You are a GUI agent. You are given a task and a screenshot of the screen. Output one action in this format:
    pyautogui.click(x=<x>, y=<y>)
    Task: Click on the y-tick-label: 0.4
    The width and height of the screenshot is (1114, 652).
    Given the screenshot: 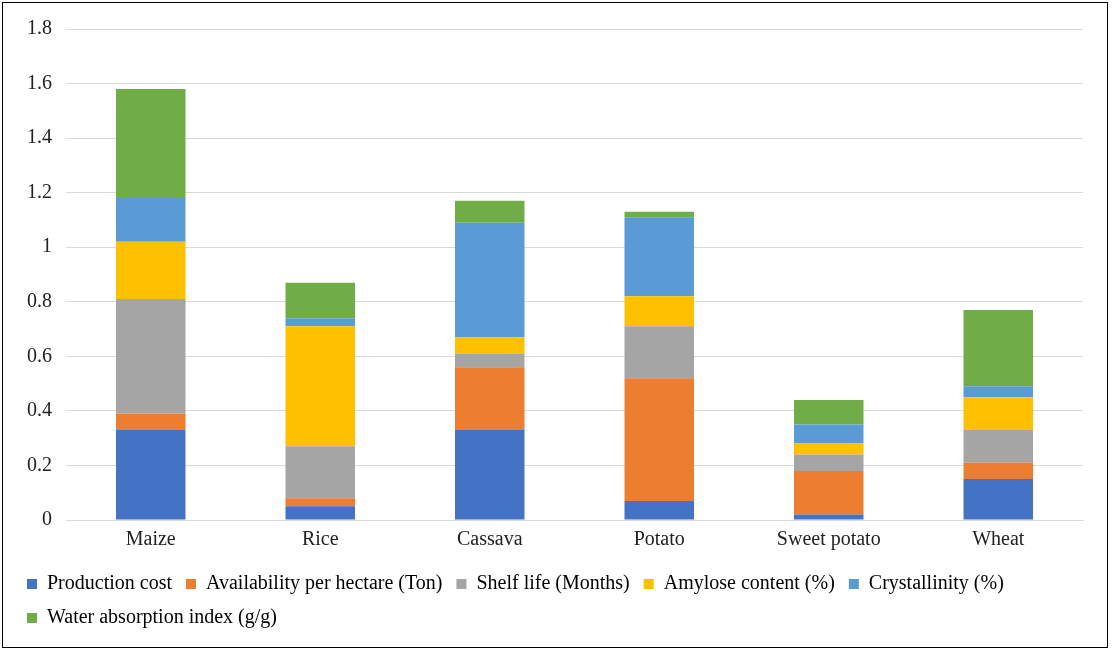 What is the action you would take?
    pyautogui.click(x=39, y=409)
    